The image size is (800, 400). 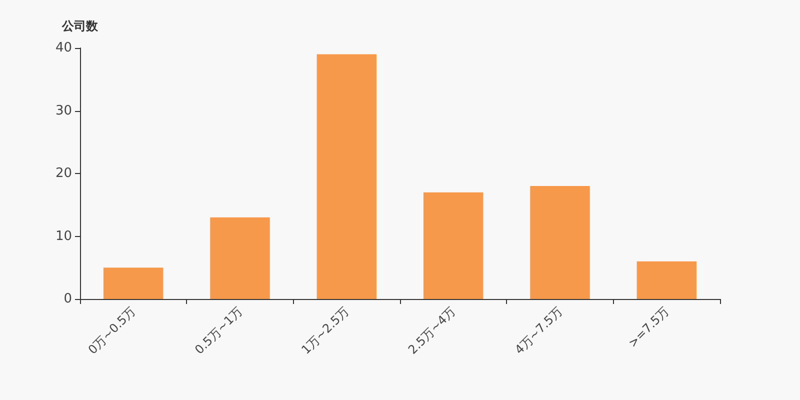 What do you see at coordinates (68, 299) in the screenshot?
I see `y-tick-label: 0` at bounding box center [68, 299].